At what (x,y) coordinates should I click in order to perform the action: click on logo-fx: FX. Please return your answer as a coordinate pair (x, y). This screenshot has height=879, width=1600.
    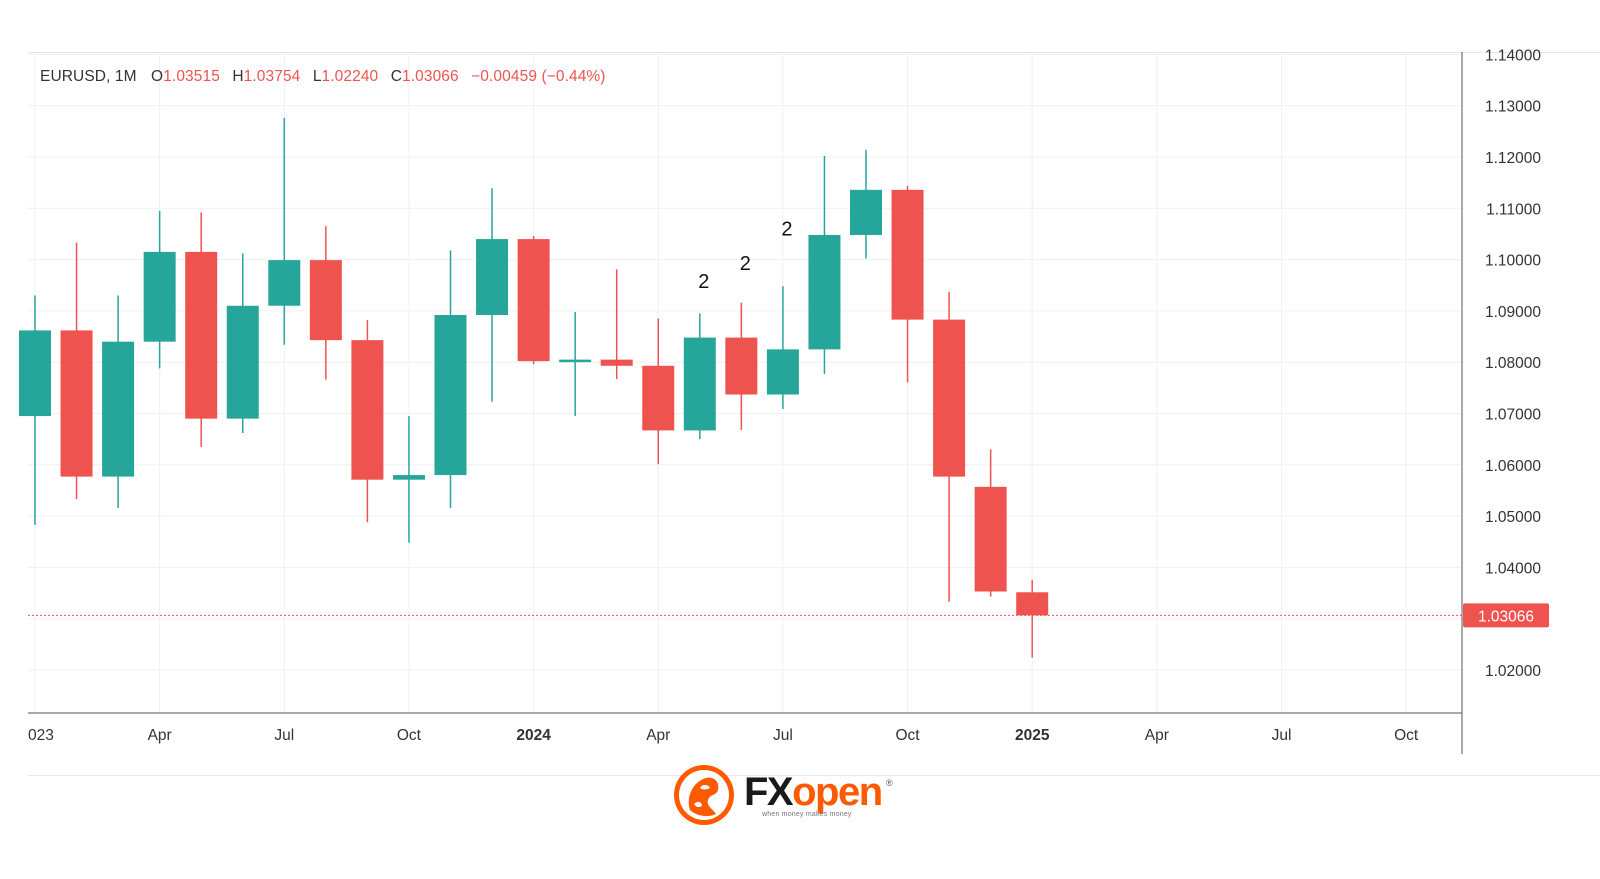
    Looking at the image, I should click on (769, 792).